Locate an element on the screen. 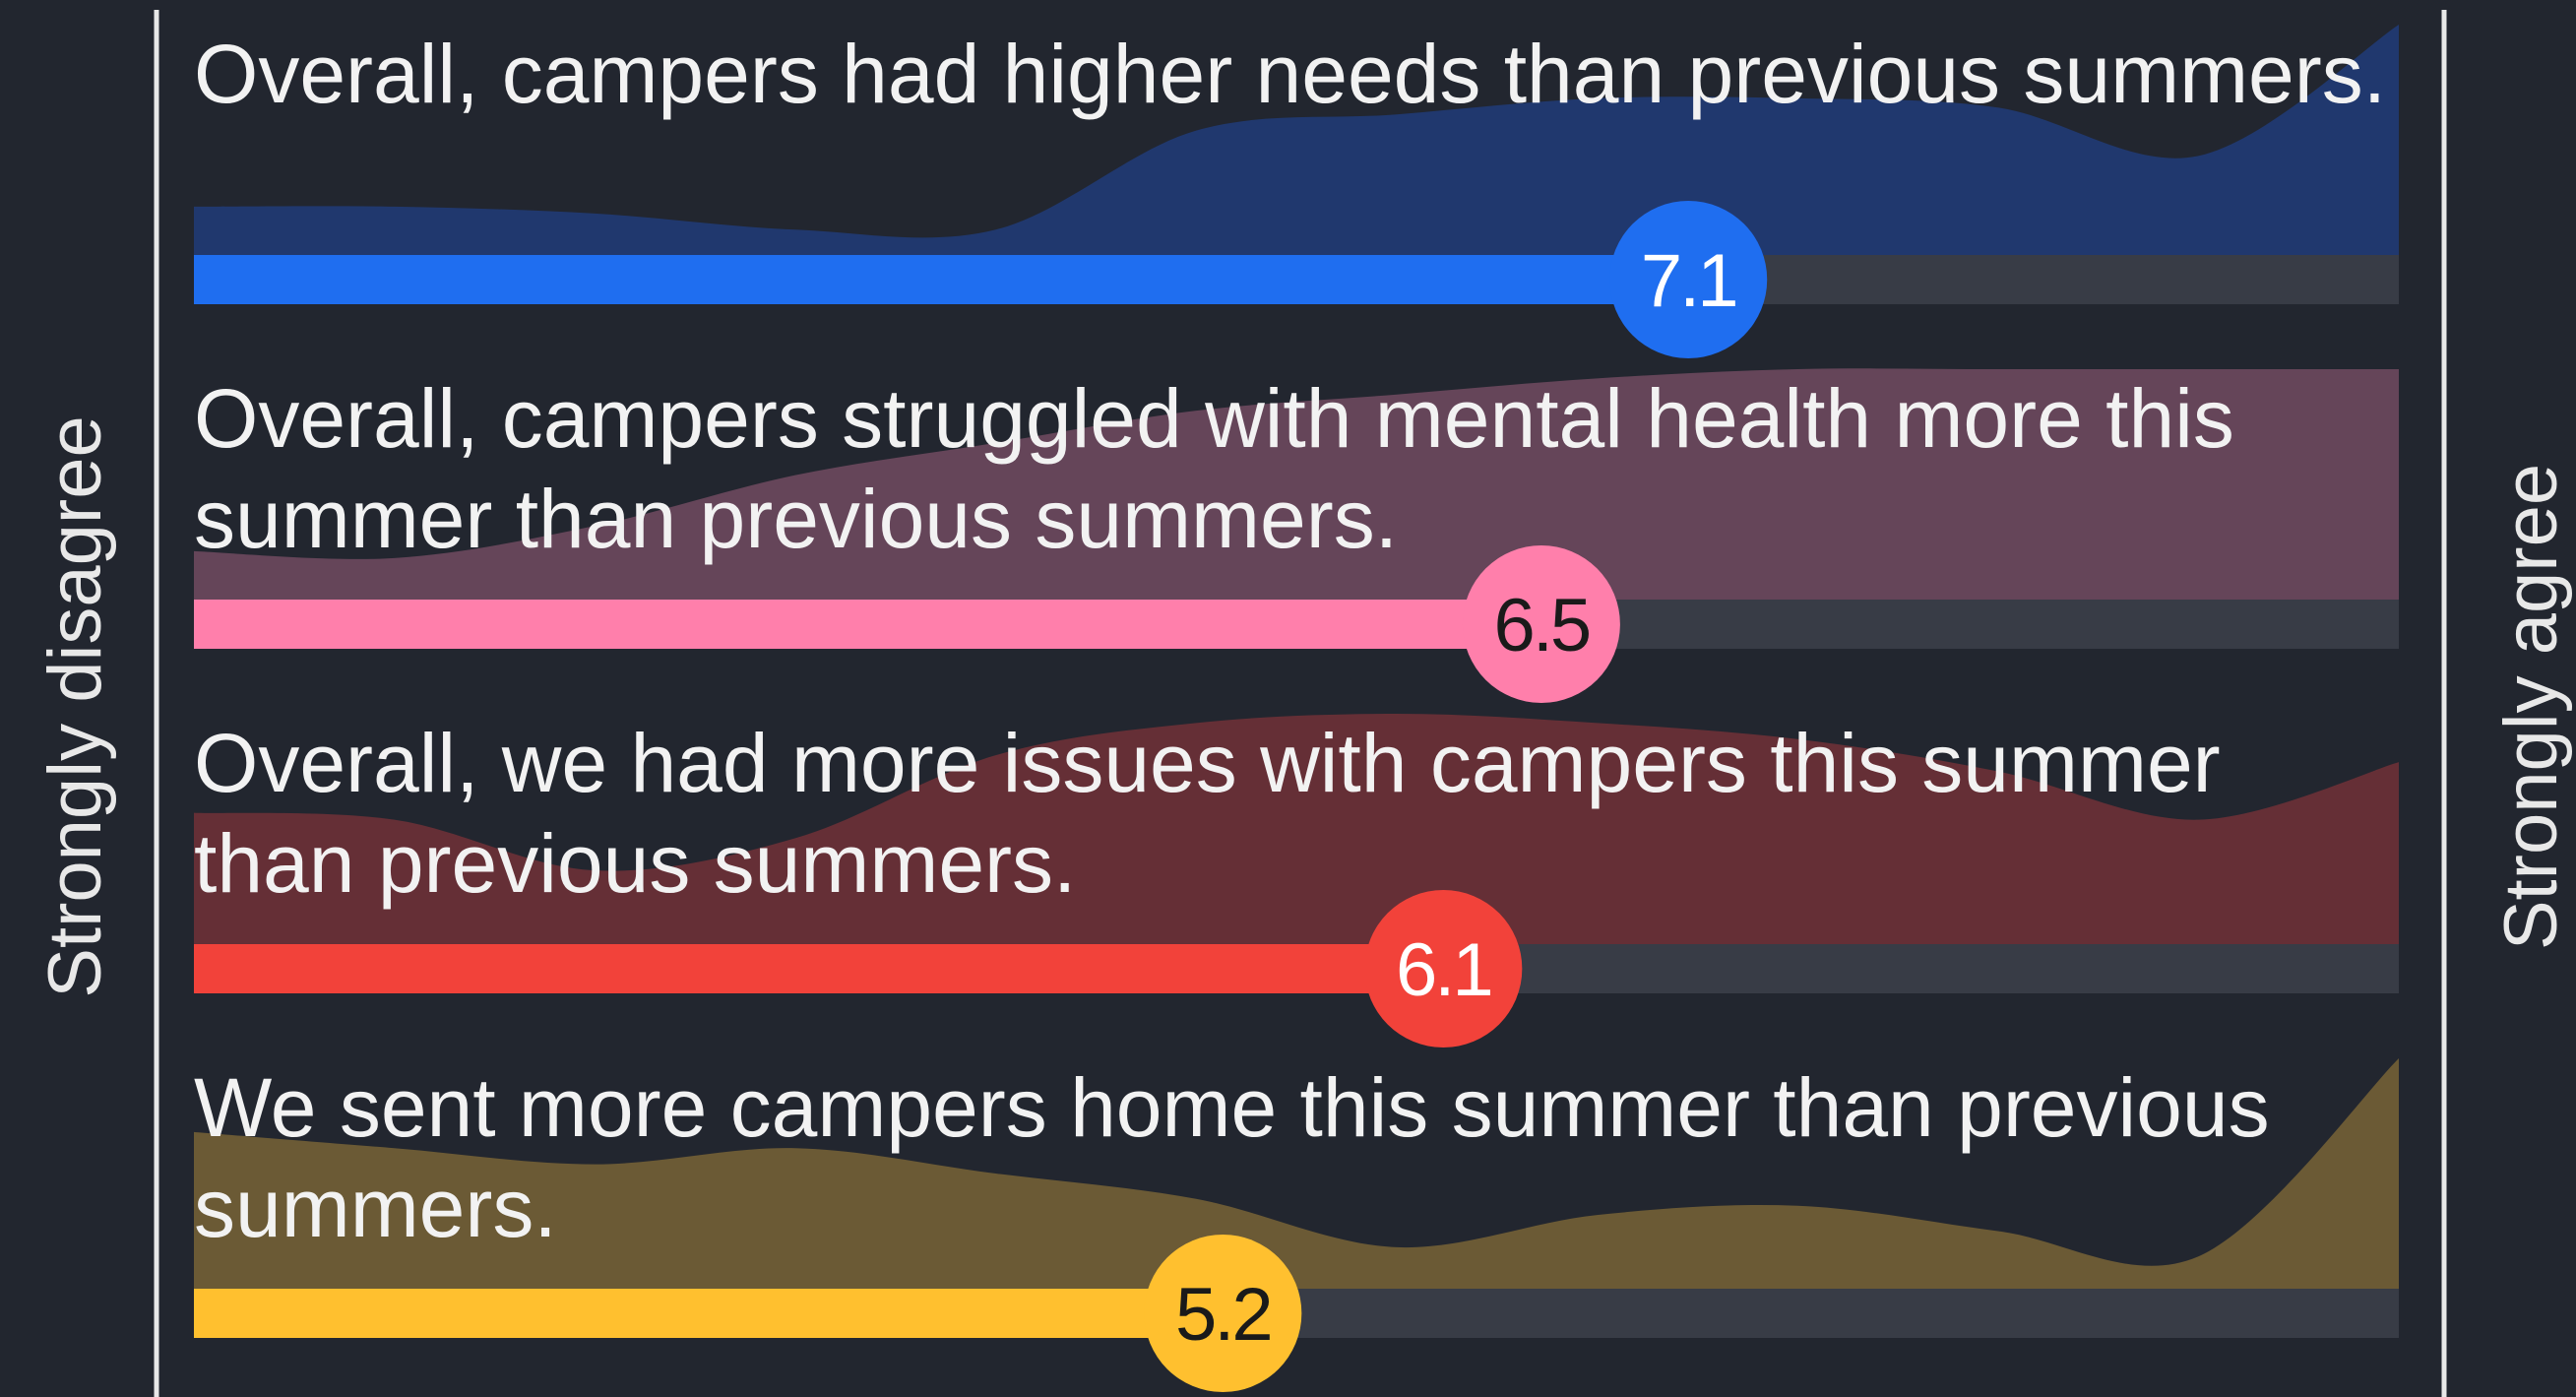 The width and height of the screenshot is (2576, 1397). right-scale-label: Strongly agree is located at coordinates (2531, 707).